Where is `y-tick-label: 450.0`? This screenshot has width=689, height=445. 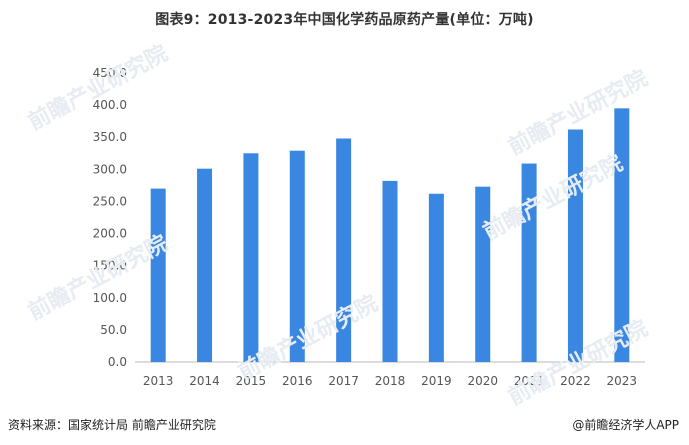 y-tick-label: 450.0 is located at coordinates (110, 73).